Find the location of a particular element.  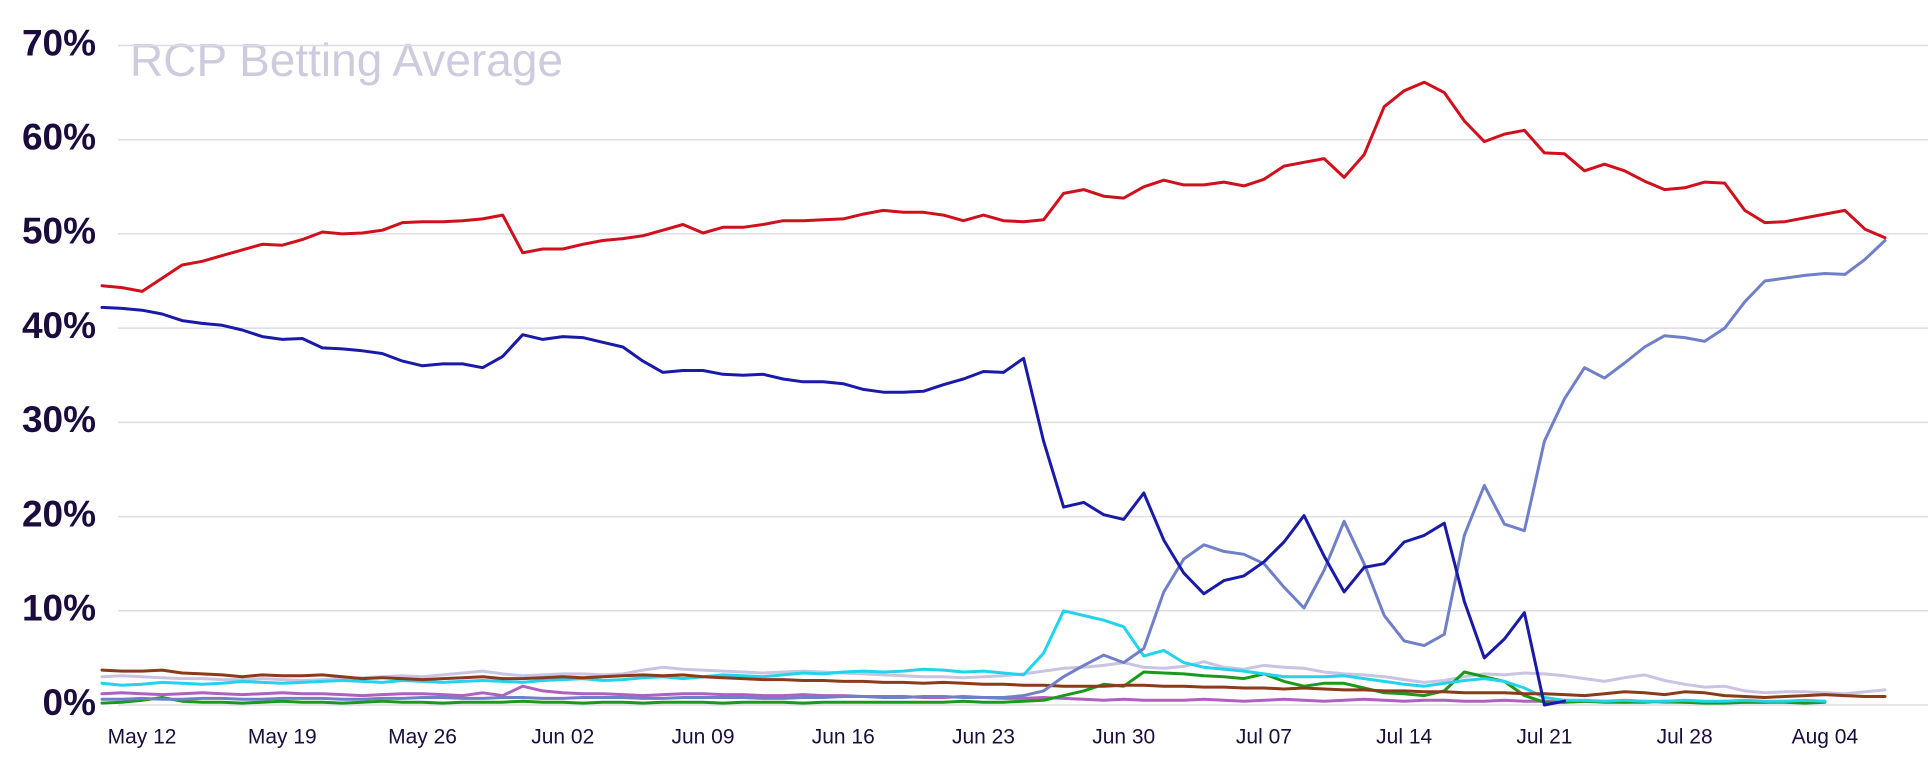

x-tick-label: Jul 07 is located at coordinates (1264, 737).